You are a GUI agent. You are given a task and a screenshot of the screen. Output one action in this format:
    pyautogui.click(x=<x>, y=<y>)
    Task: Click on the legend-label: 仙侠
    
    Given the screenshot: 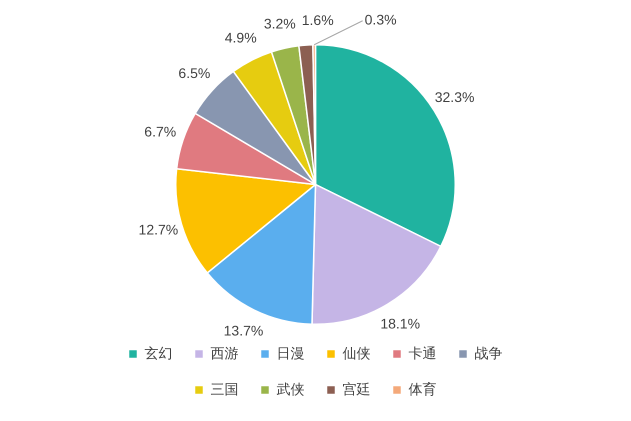 What is the action you would take?
    pyautogui.click(x=356, y=352)
    